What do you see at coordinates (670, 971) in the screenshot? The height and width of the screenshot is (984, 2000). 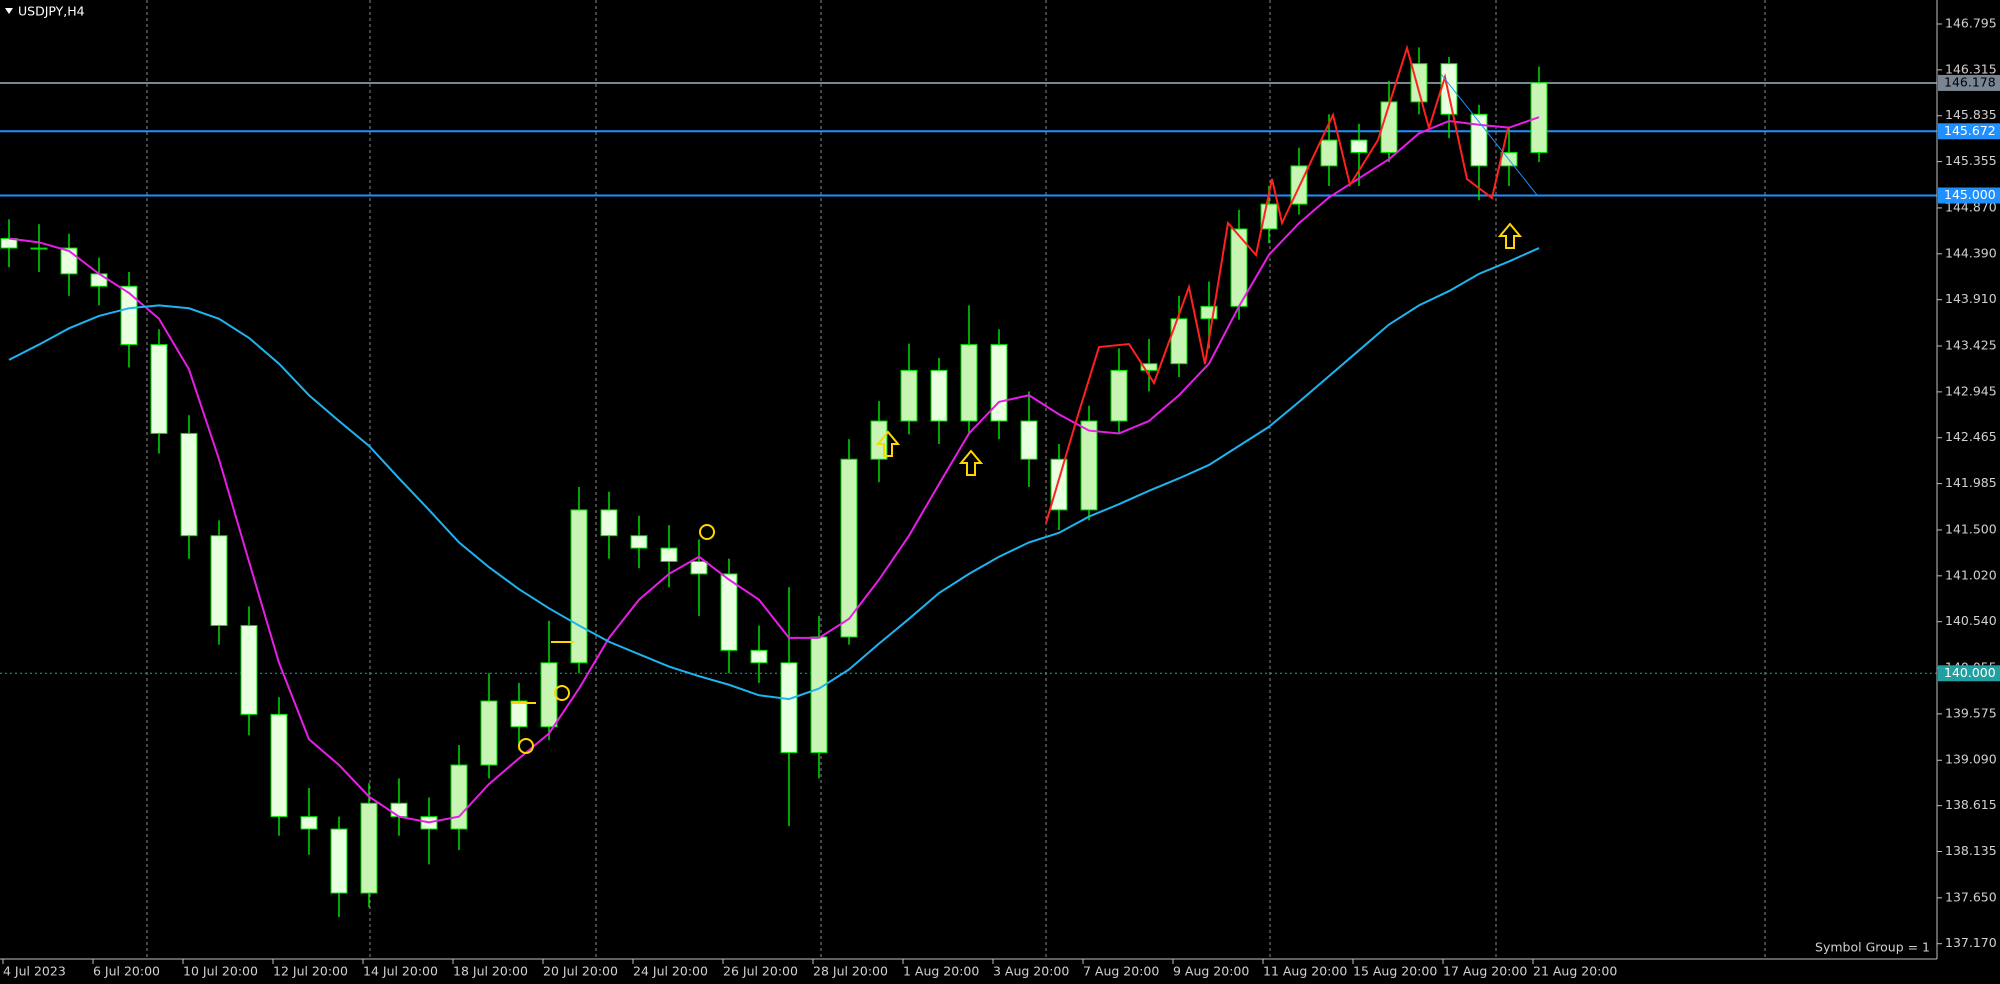 I see `x-tick-label: 24 Jul 20:00` at bounding box center [670, 971].